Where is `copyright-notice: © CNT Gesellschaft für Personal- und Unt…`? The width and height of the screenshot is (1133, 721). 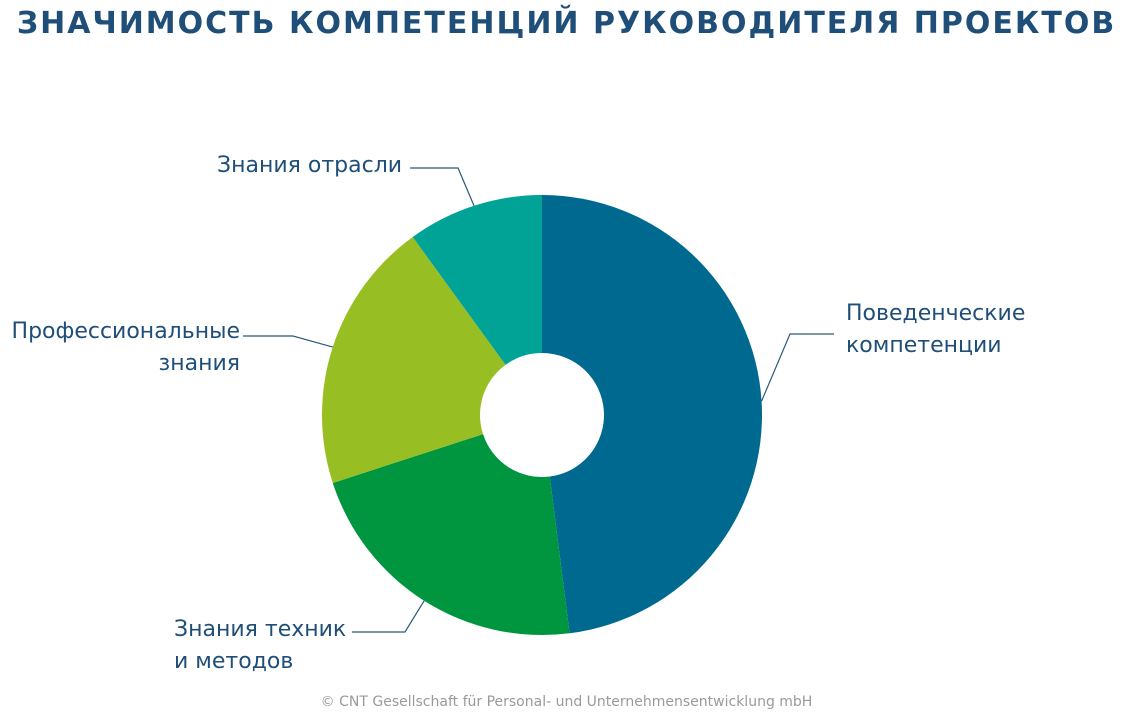 copyright-notice: © CNT Gesellschaft für Personal- und Unt… is located at coordinates (566, 702).